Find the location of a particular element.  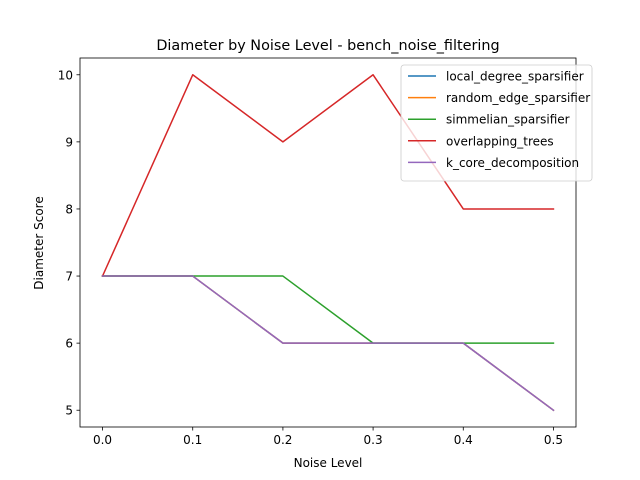

legend-label-local-degree-sparsifier: local_degree_sparsifier is located at coordinates (515, 77).